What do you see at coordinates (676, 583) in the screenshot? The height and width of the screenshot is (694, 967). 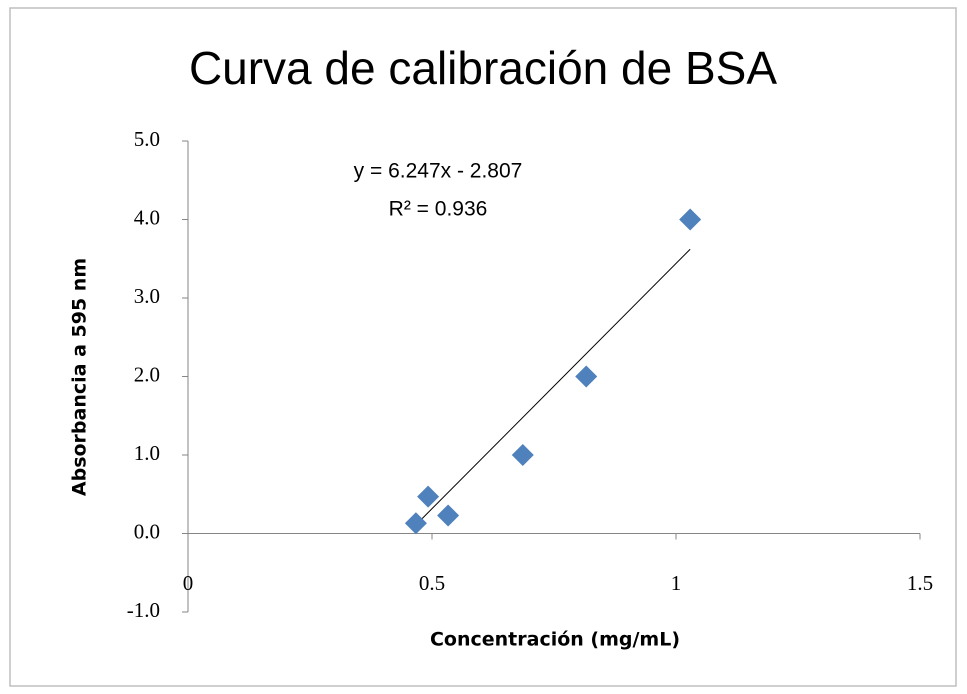 I see `x-tick-label: 1` at bounding box center [676, 583].